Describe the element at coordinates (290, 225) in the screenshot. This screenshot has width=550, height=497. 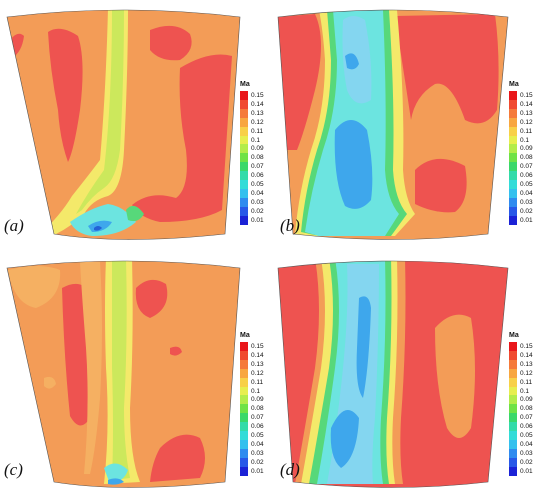
I see `panel-label-b: (b)` at that location.